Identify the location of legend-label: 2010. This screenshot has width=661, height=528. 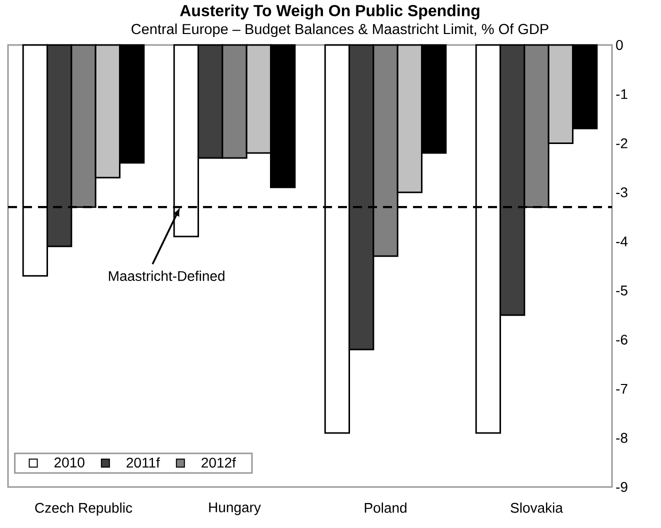
(69, 463).